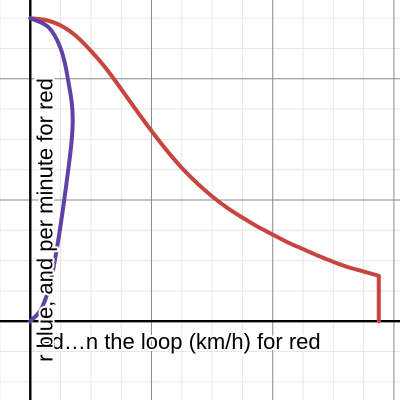  What do you see at coordinates (179, 341) in the screenshot?
I see `x-axis-label: ed…n the loop (km/h) for red` at bounding box center [179, 341].